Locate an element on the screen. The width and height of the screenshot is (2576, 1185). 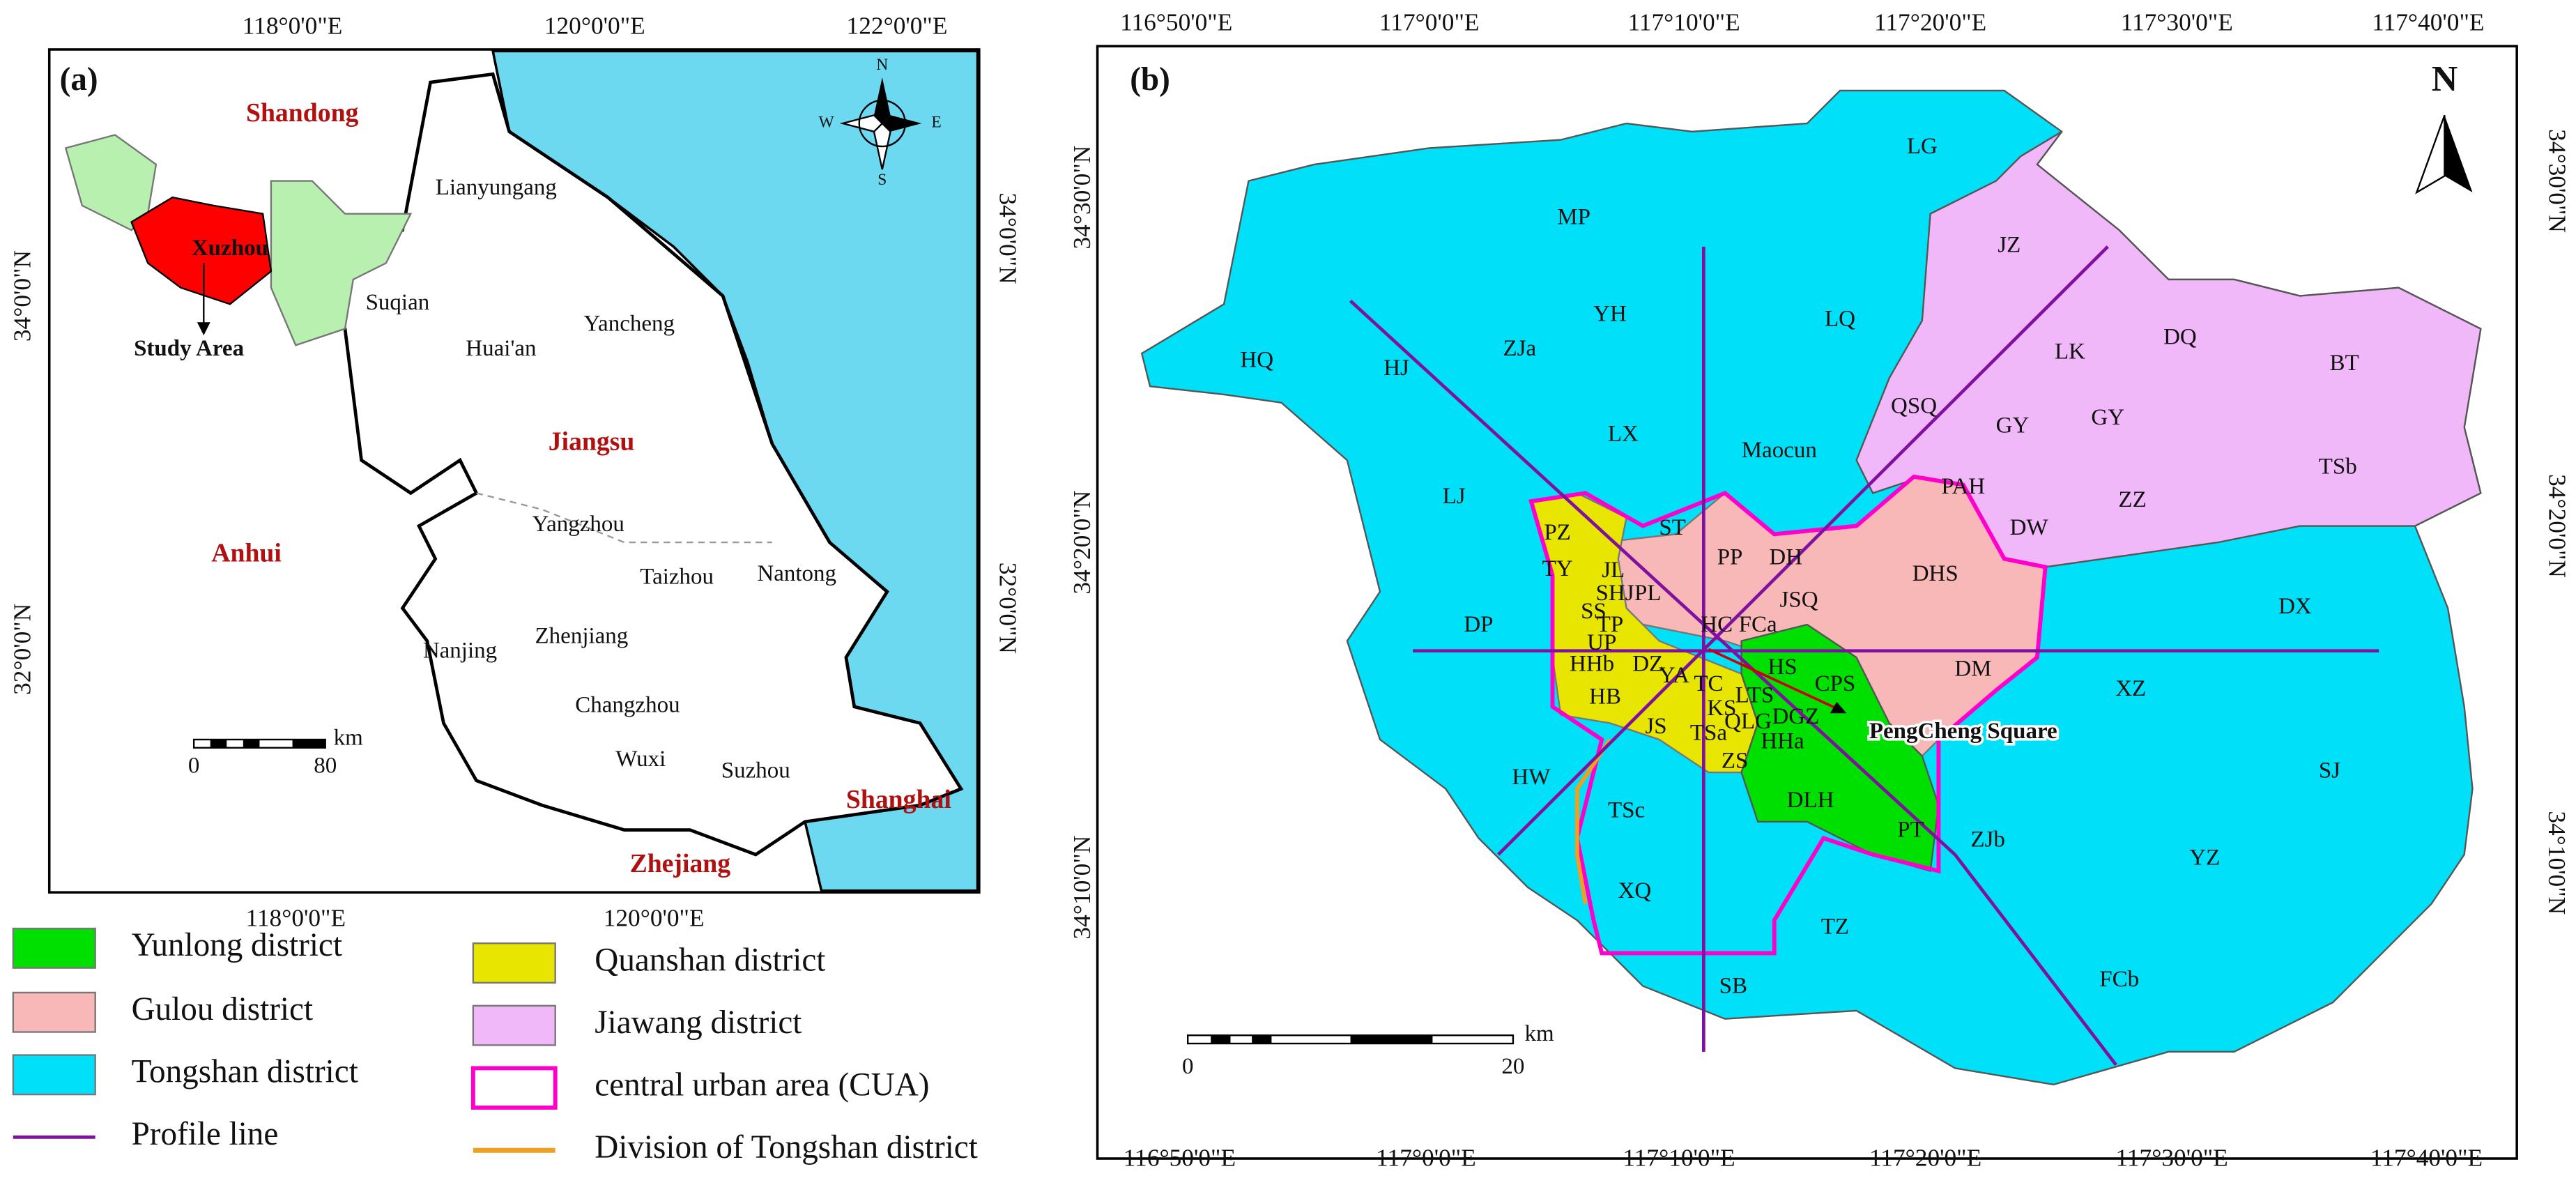
place-label: FCa is located at coordinates (1758, 624).